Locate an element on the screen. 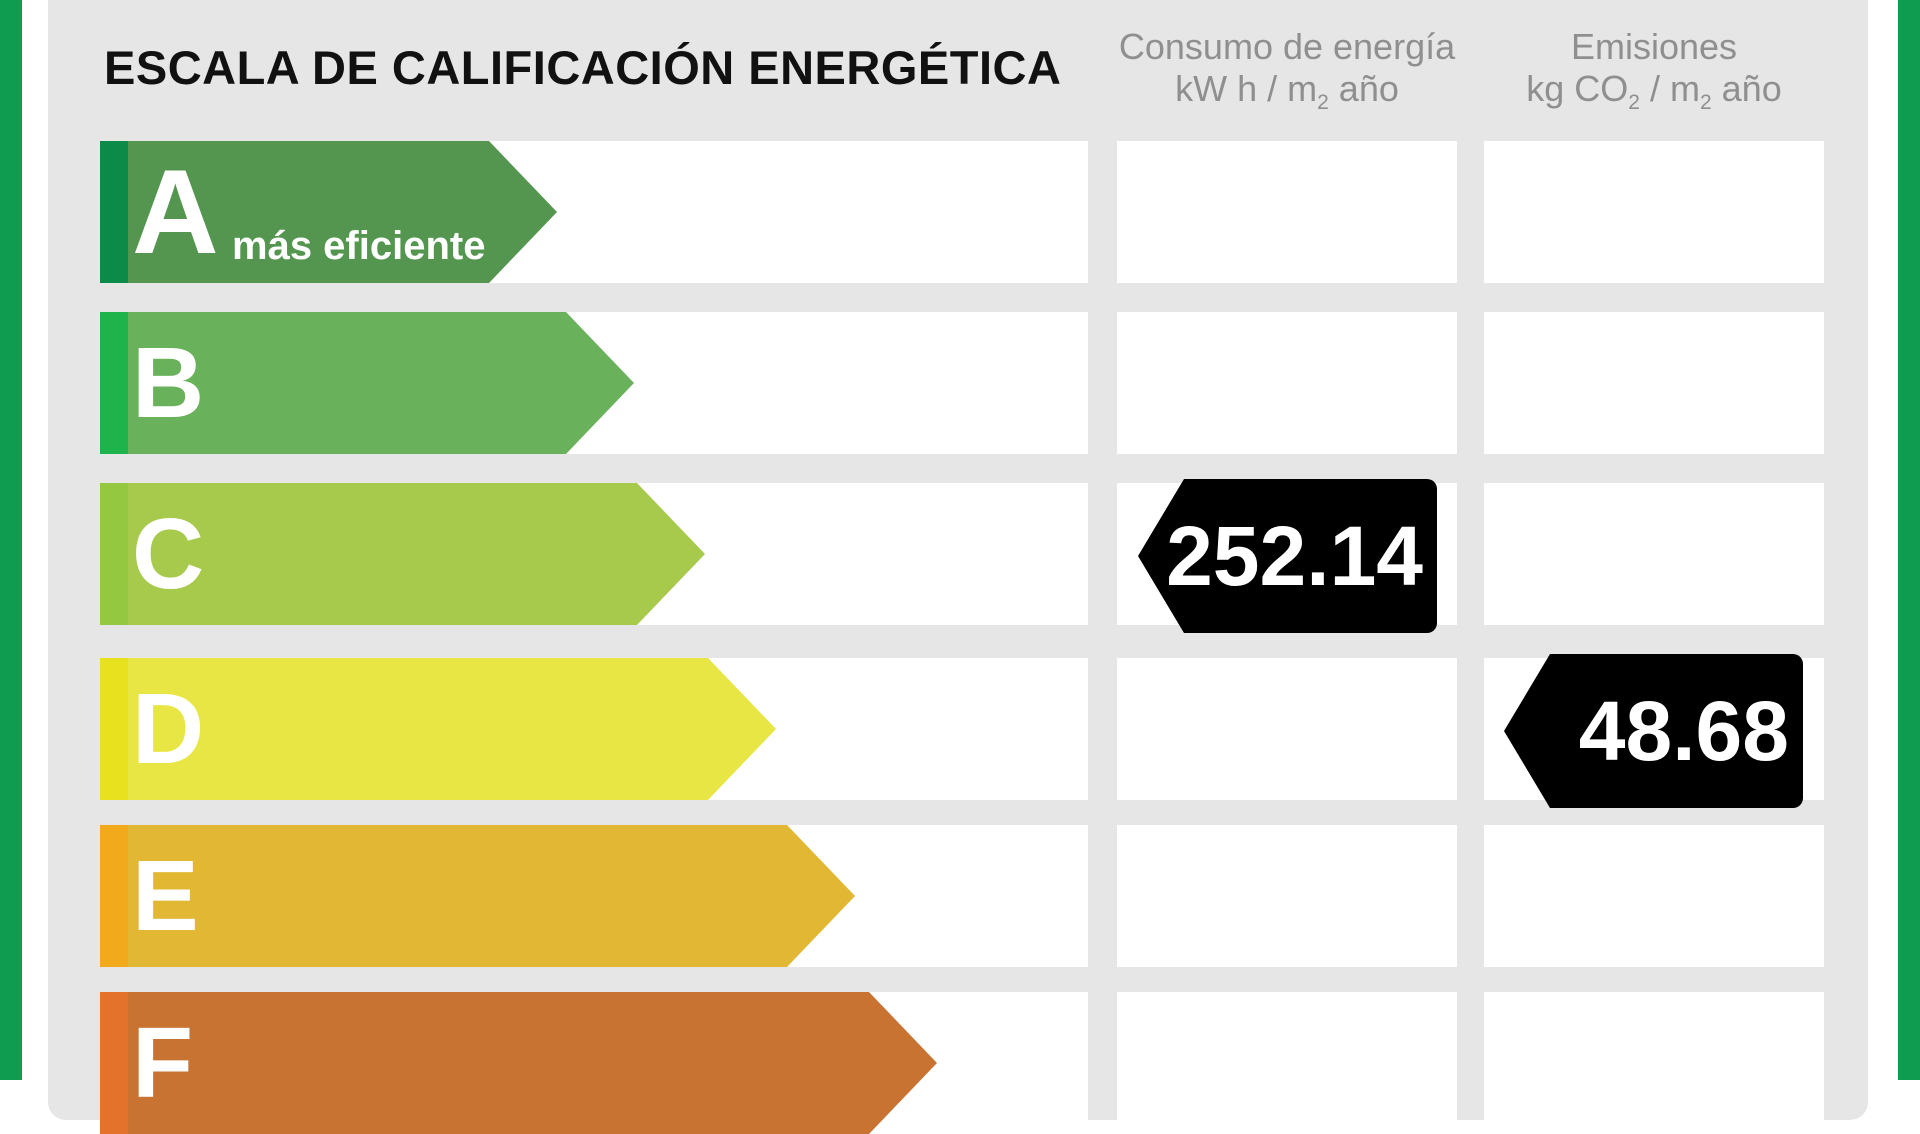  rating-strip-b is located at coordinates (114, 383).